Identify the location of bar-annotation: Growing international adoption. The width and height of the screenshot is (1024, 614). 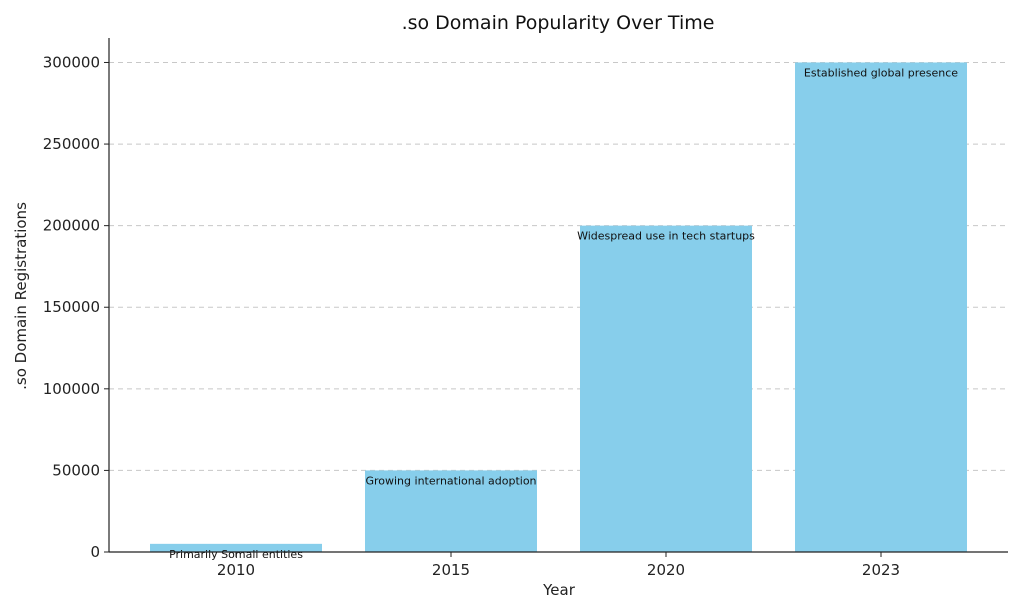
(450, 480).